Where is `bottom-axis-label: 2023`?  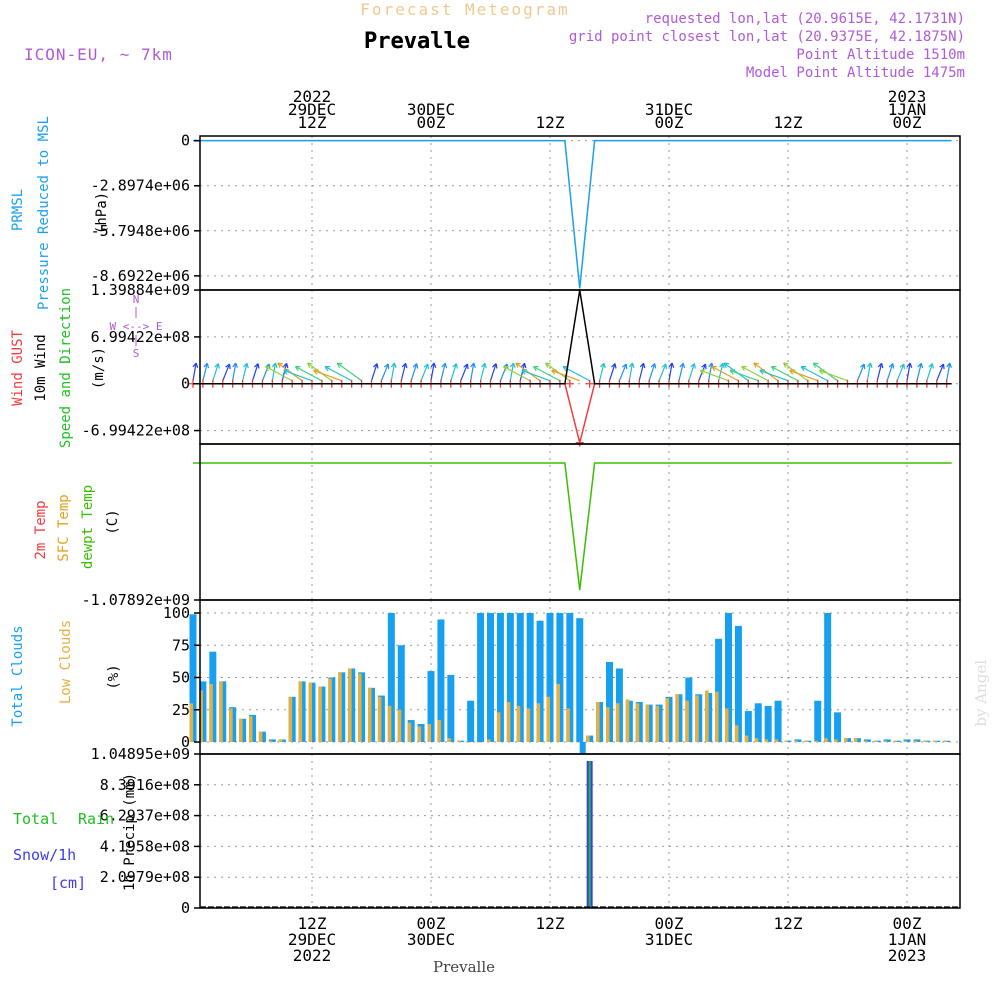
bottom-axis-label: 2023 is located at coordinates (907, 955).